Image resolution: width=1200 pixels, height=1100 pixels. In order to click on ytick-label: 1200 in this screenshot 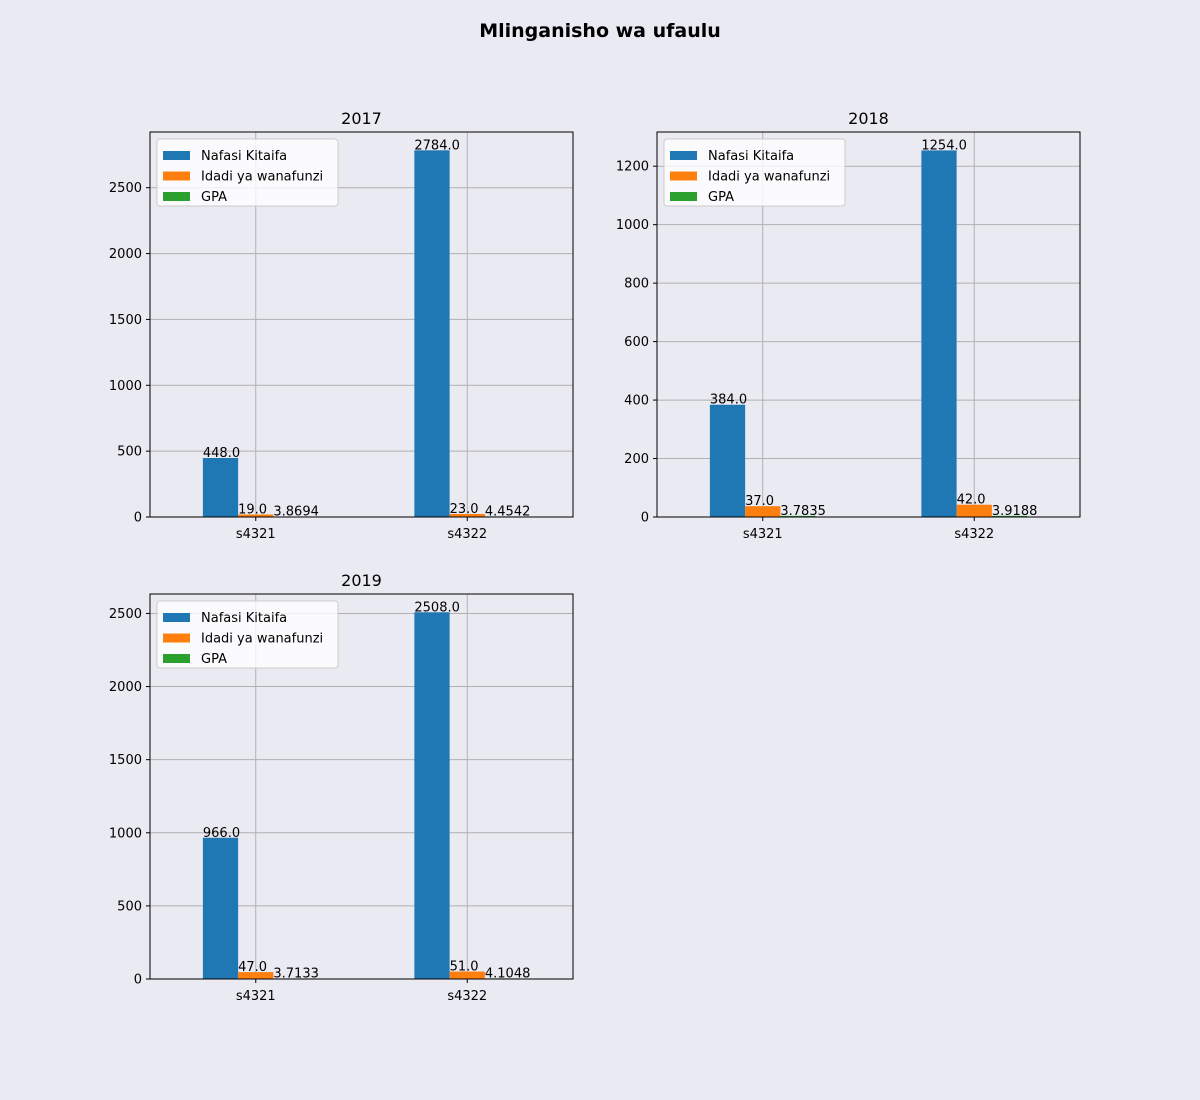, I will do `click(632, 167)`.